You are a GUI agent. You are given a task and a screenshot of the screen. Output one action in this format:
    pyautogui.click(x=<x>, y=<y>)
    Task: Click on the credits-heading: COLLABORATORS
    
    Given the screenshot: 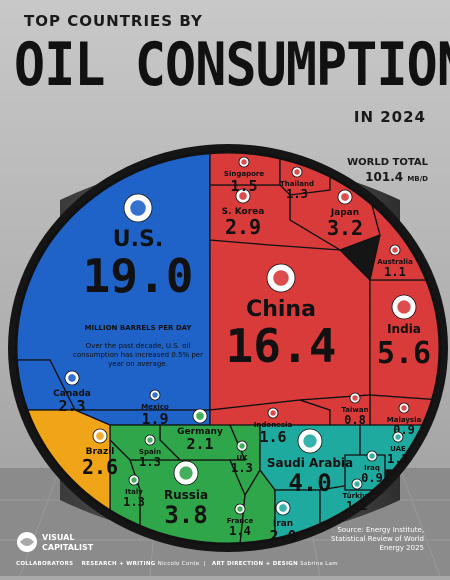 What is the action you would take?
    pyautogui.click(x=45, y=564)
    